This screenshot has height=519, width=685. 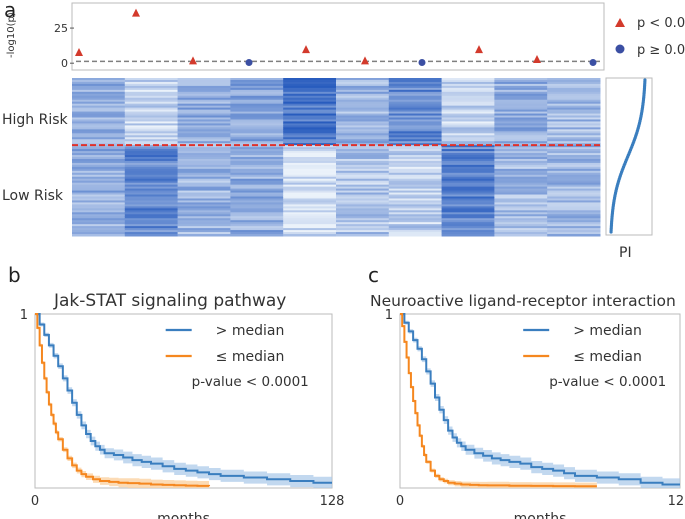 What do you see at coordinates (629, 156) in the screenshot?
I see `pi-panel` at bounding box center [629, 156].